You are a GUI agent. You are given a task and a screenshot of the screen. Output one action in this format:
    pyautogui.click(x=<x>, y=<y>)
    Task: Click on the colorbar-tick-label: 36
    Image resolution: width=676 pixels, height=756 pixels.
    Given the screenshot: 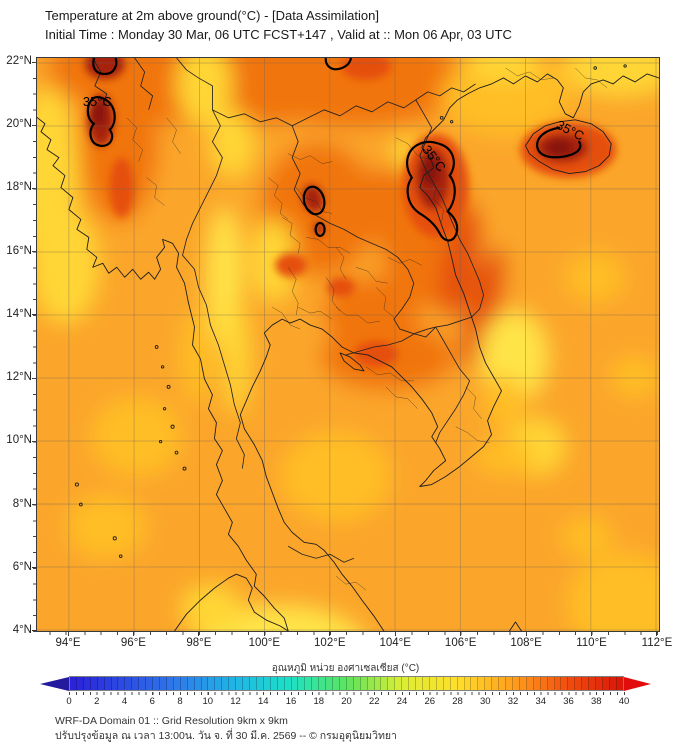 What is the action you would take?
    pyautogui.click(x=568, y=701)
    